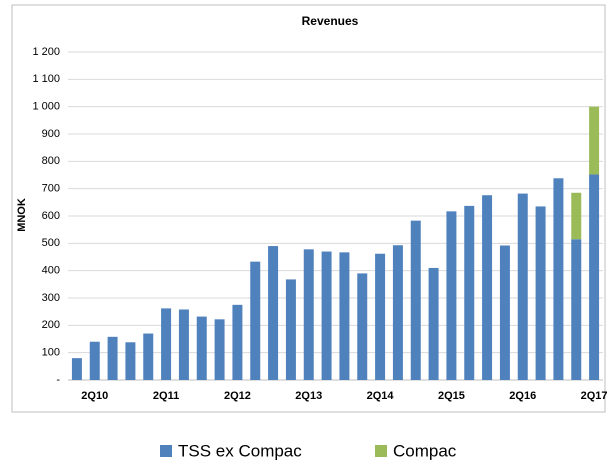 The height and width of the screenshot is (462, 609). What do you see at coordinates (240, 450) in the screenshot?
I see `legend-label: TSS ex Compac` at bounding box center [240, 450].